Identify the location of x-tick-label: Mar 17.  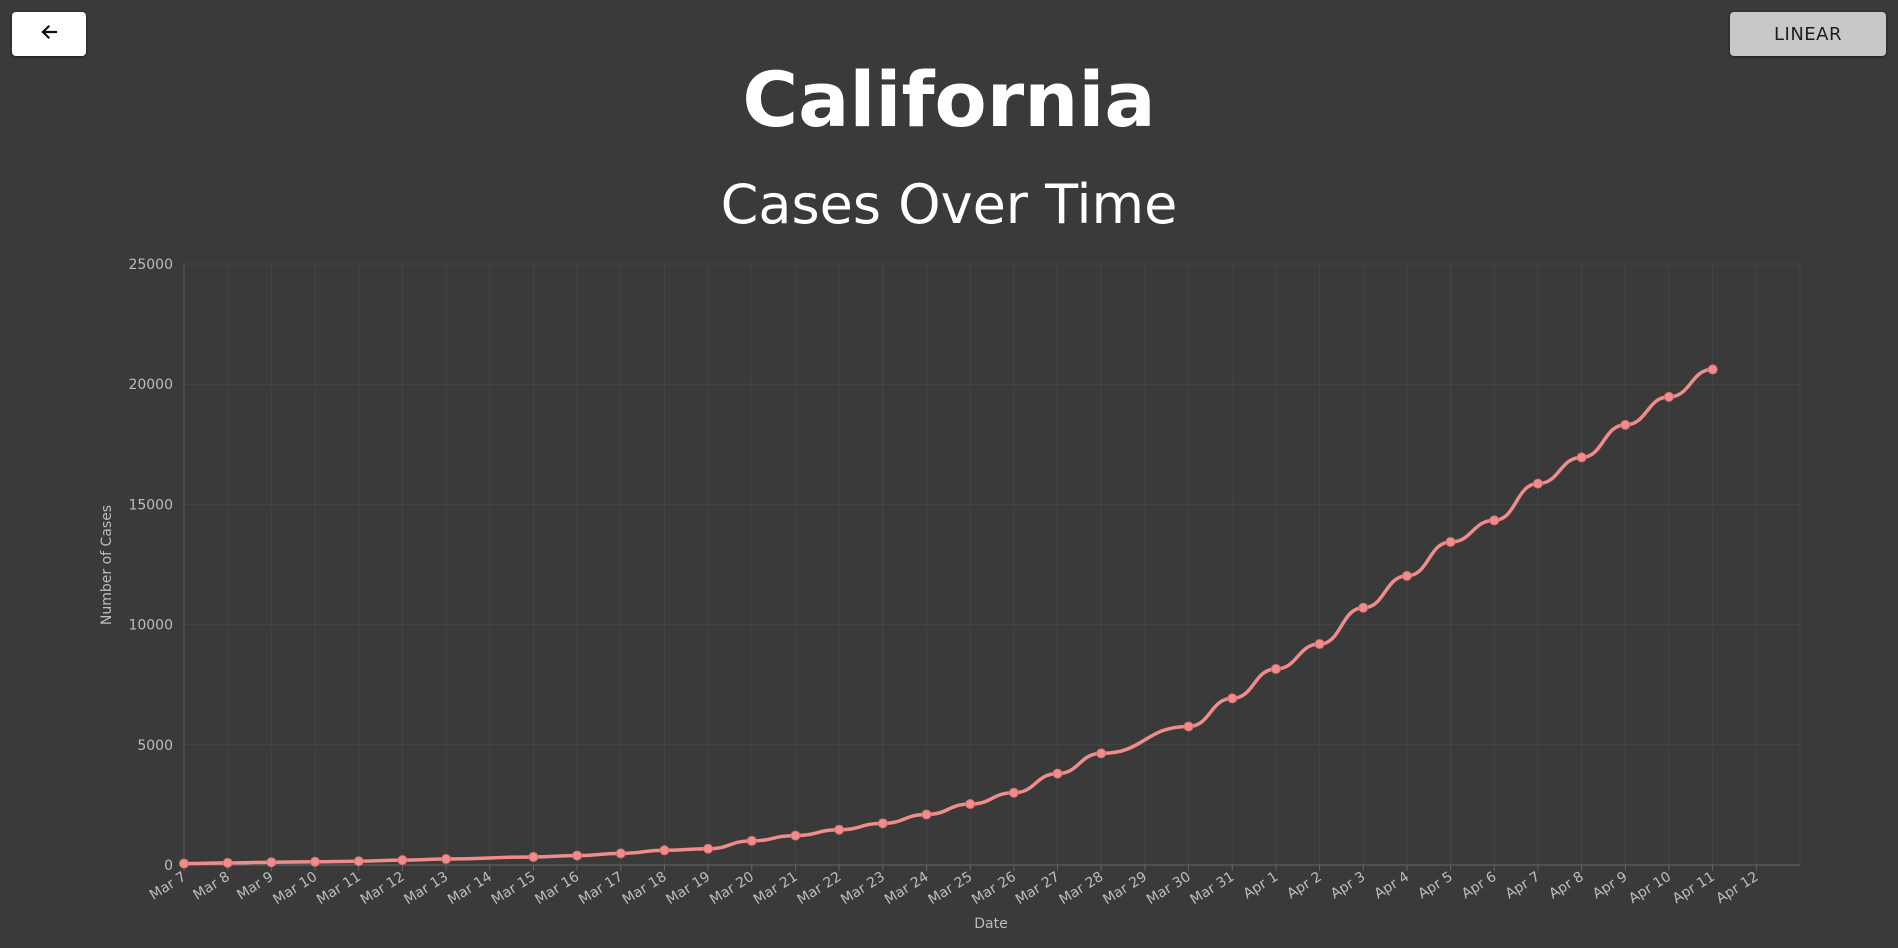
(601, 888).